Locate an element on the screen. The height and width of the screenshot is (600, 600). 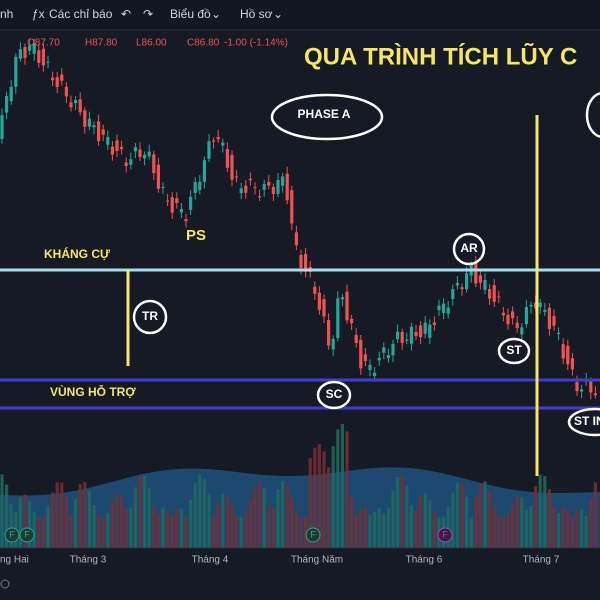
indicators-button: Các chỉ báo is located at coordinates (81, 14).